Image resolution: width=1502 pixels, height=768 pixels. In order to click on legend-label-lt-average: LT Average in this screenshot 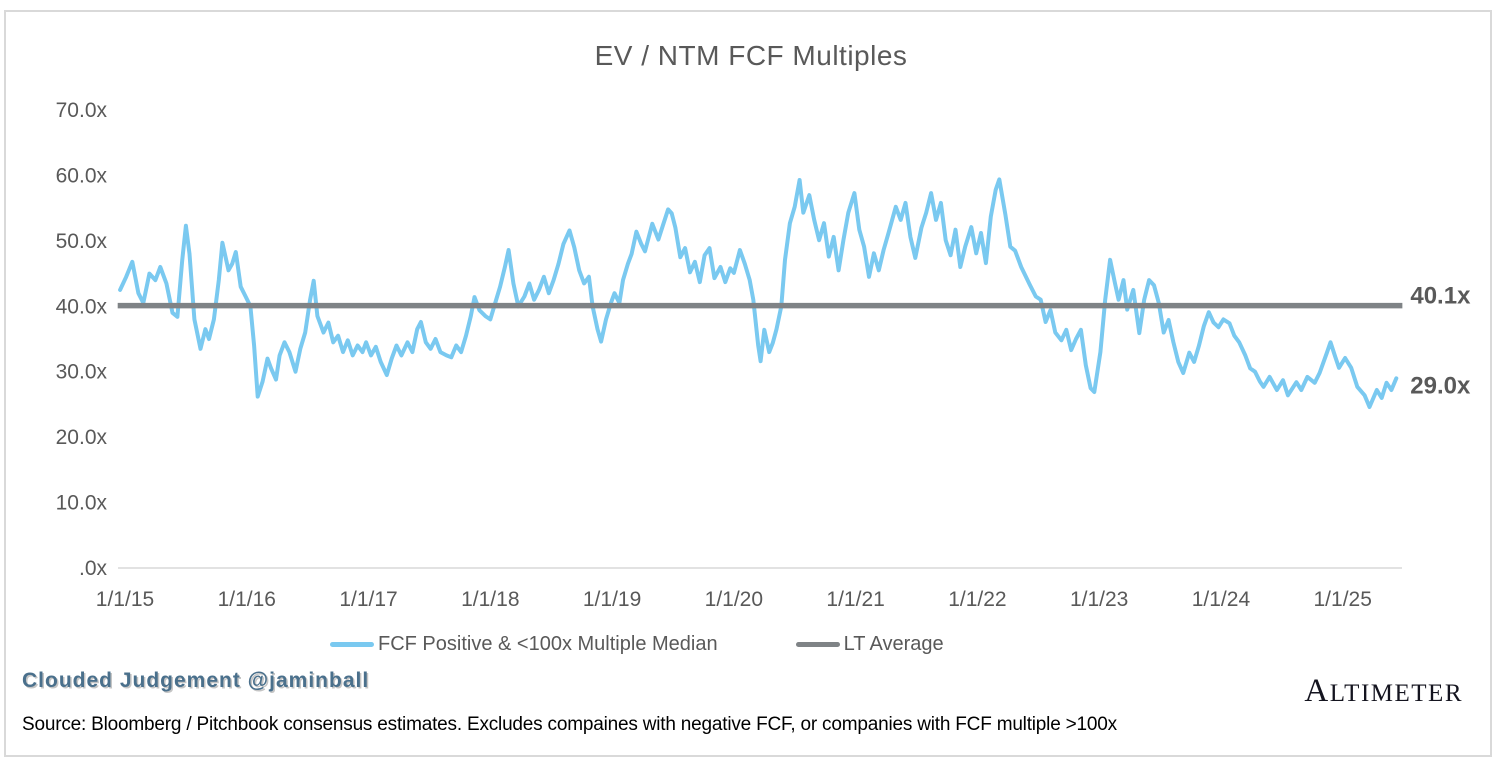, I will do `click(893, 644)`.